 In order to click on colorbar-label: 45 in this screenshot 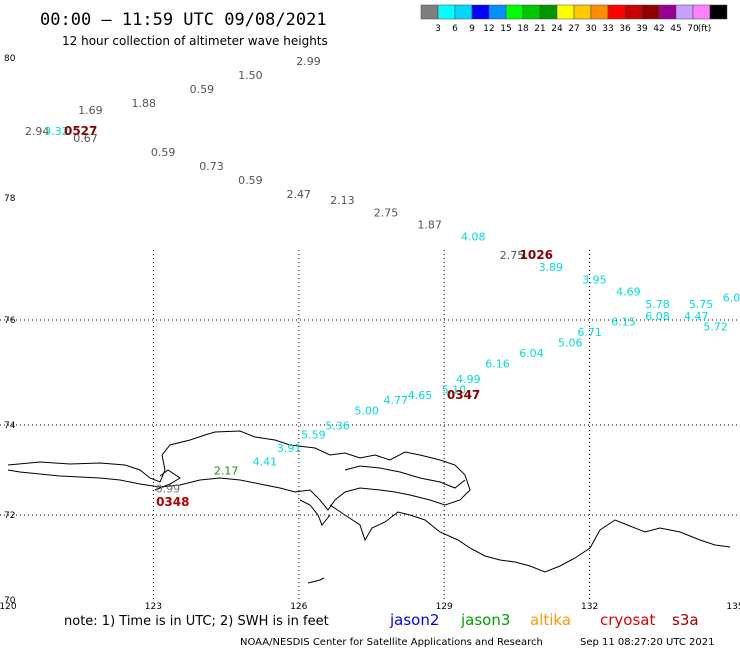, I will do `click(675, 29)`.